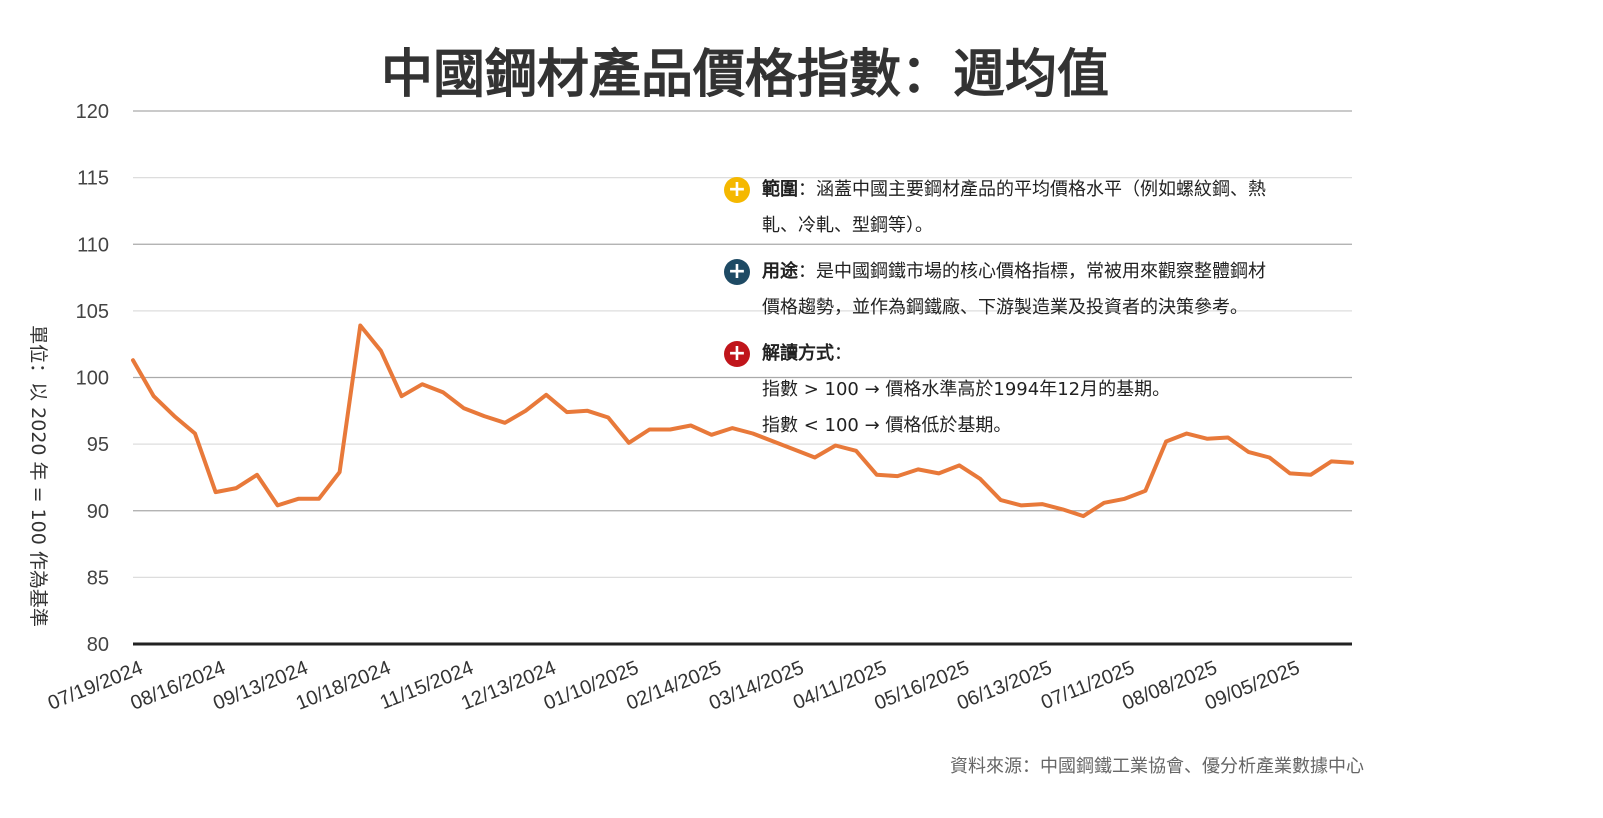 This screenshot has width=1603, height=818. What do you see at coordinates (92, 112) in the screenshot?
I see `y-tick-label: 120` at bounding box center [92, 112].